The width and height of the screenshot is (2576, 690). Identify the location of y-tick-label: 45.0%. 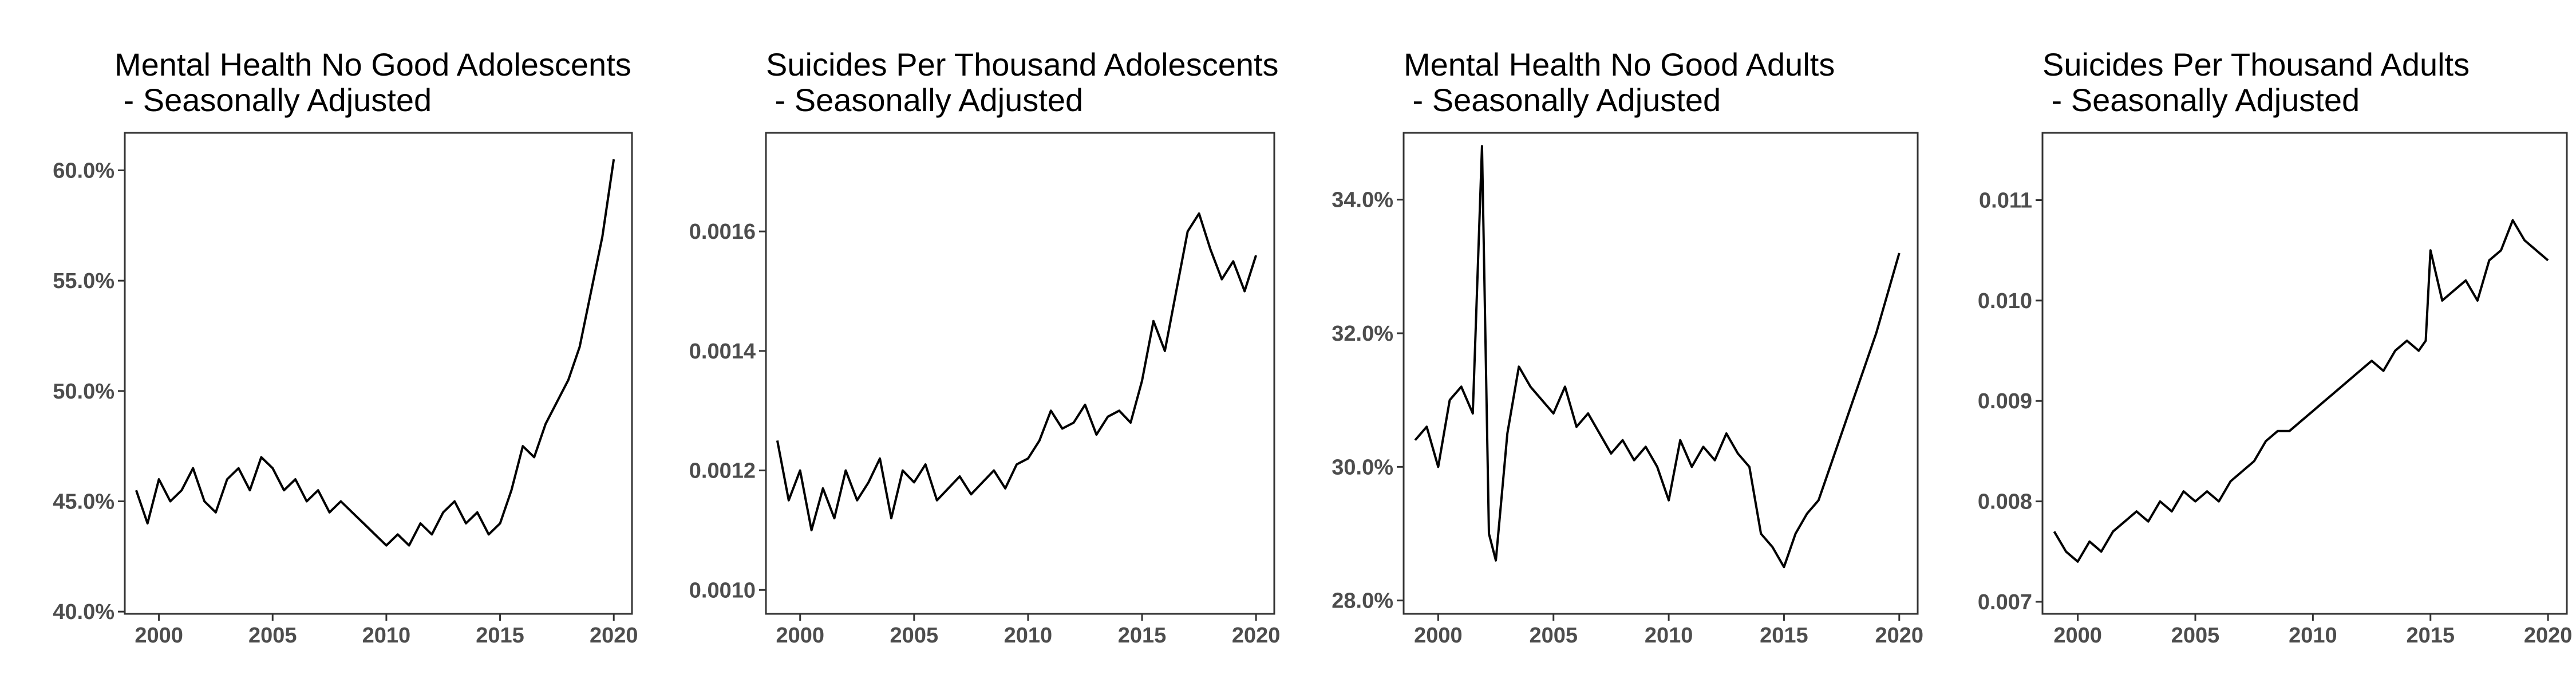
(83, 502).